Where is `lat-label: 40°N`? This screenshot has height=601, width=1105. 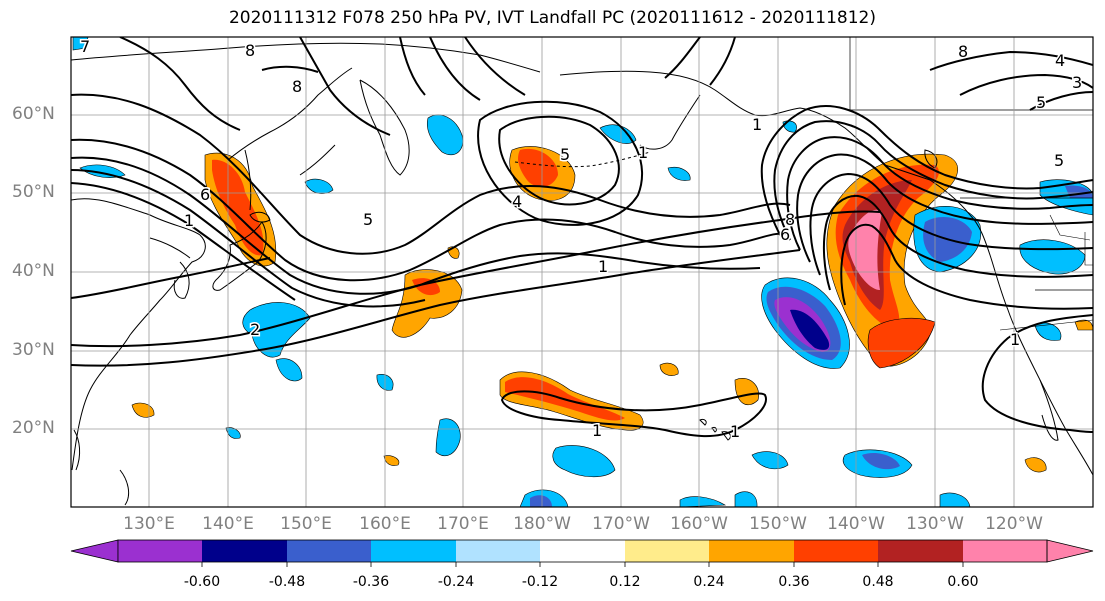 lat-label: 40°N is located at coordinates (33, 271).